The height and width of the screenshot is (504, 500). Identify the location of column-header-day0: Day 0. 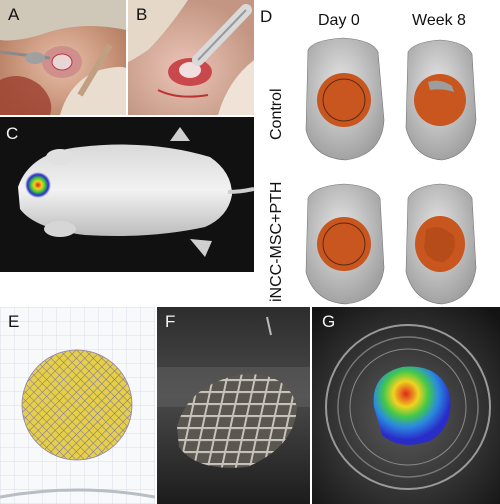
(339, 20).